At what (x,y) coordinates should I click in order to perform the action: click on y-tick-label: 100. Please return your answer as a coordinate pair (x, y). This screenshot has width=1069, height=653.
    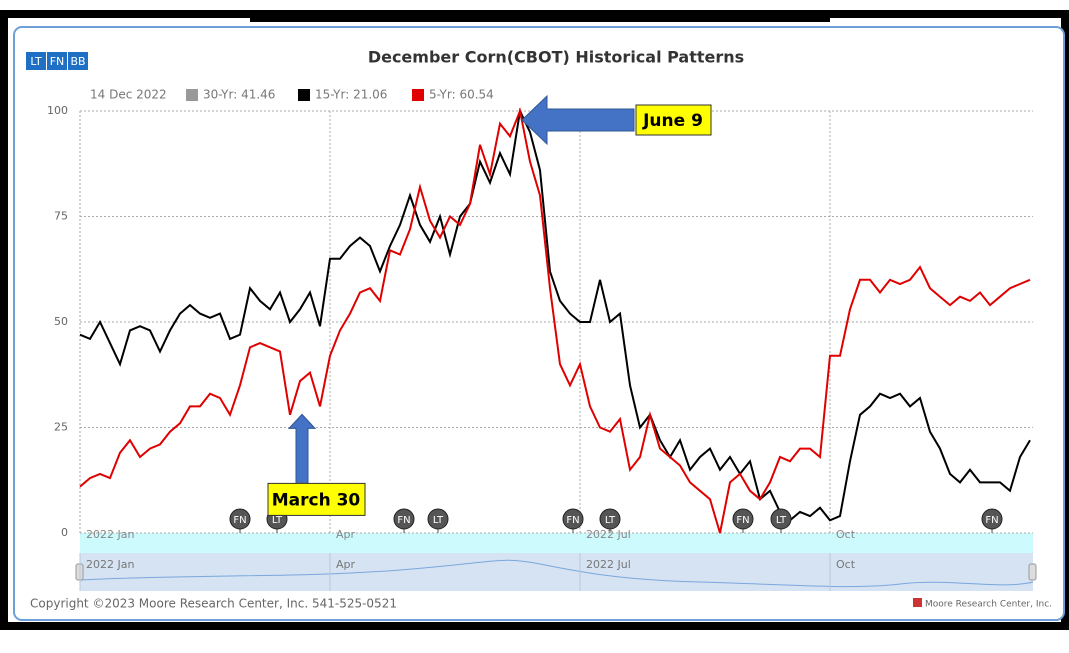
    Looking at the image, I should click on (57, 110).